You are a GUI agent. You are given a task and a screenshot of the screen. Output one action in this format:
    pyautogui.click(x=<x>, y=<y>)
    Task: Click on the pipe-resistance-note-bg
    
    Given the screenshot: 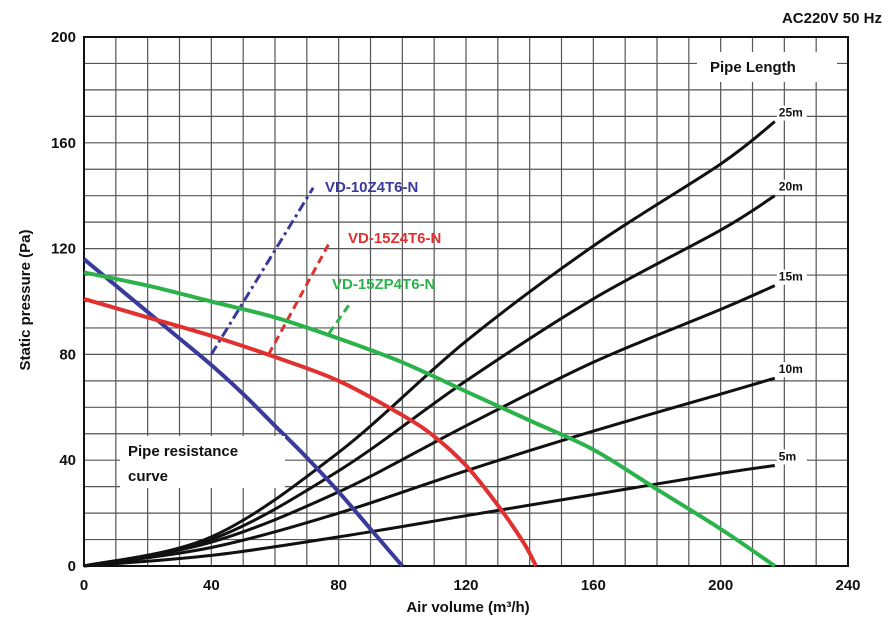 What is the action you would take?
    pyautogui.click(x=202, y=462)
    